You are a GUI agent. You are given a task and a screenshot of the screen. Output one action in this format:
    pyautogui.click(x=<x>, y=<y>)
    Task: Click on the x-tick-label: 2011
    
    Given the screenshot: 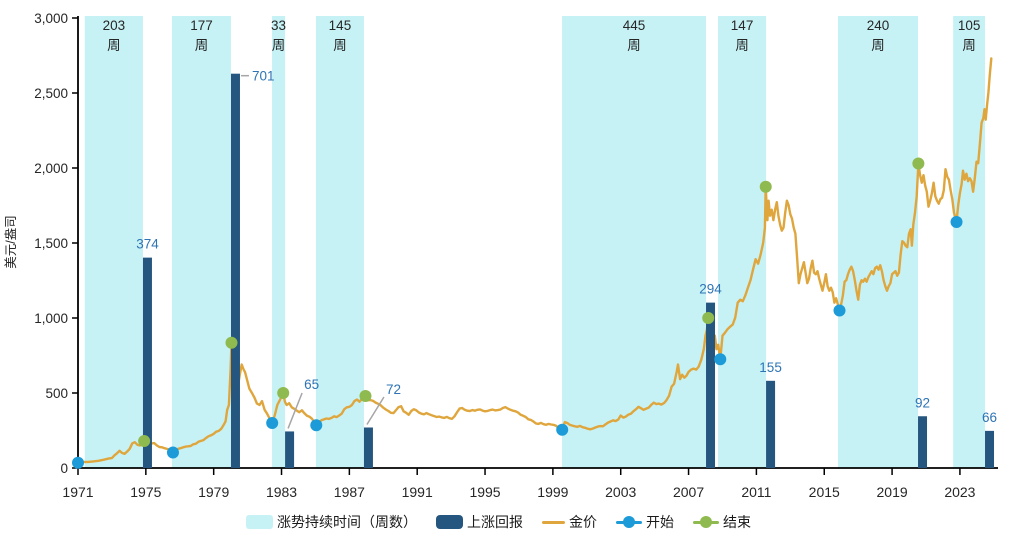 What is the action you would take?
    pyautogui.click(x=756, y=492)
    